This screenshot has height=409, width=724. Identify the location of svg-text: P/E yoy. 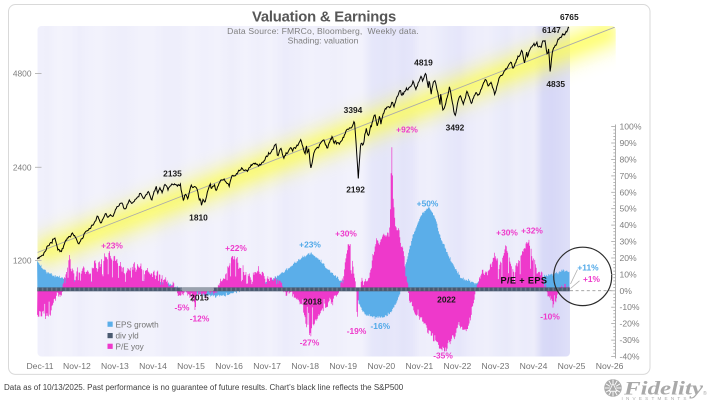
(130, 346).